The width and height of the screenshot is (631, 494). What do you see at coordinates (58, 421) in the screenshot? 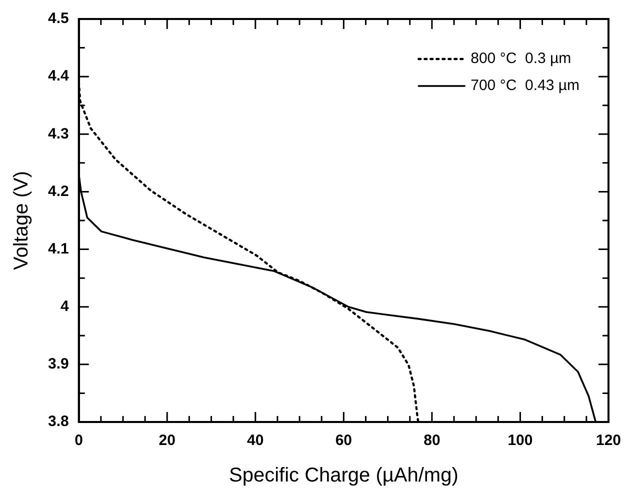
I see `y-tick-label: 3.8` at bounding box center [58, 421].